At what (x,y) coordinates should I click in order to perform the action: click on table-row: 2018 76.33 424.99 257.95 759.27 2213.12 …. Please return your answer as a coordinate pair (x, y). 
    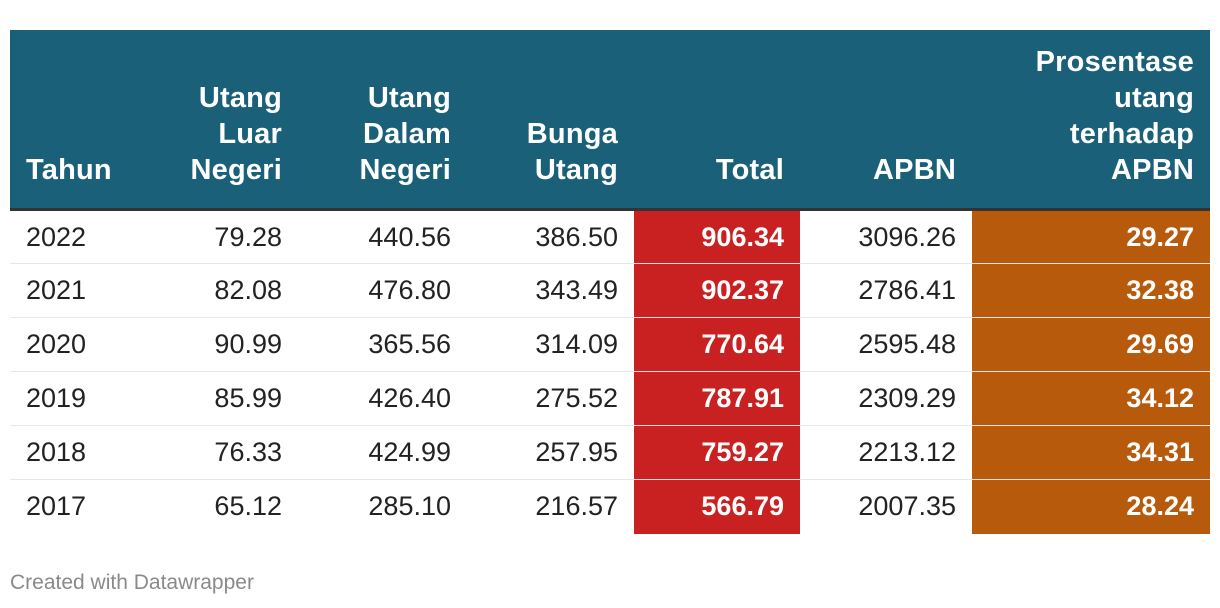
    Looking at the image, I should click on (610, 452).